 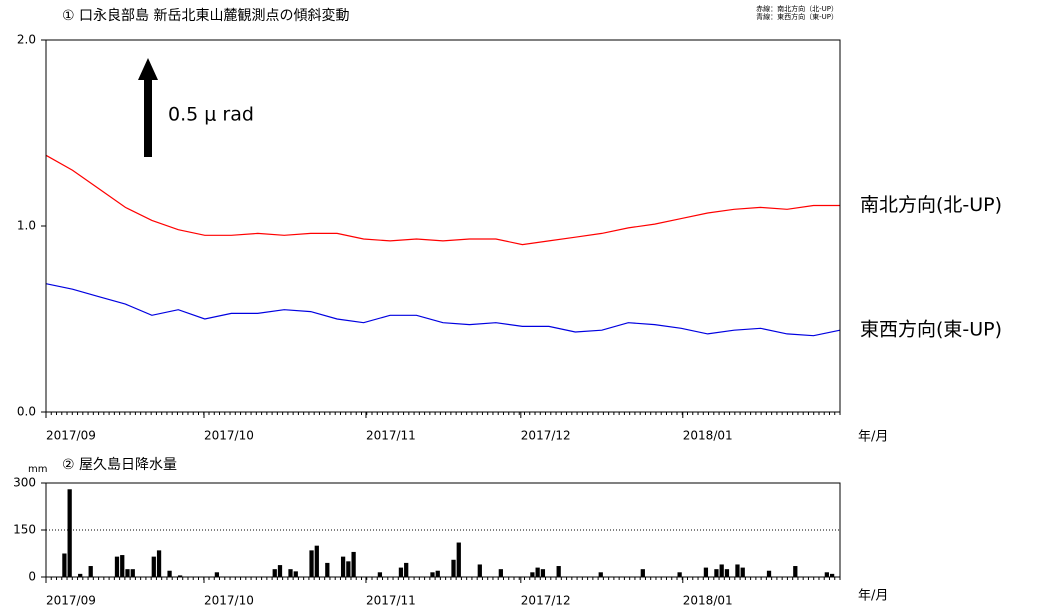 I want to click on legend-note: 青線：東西方向（東-UP）, so click(x=797, y=16).